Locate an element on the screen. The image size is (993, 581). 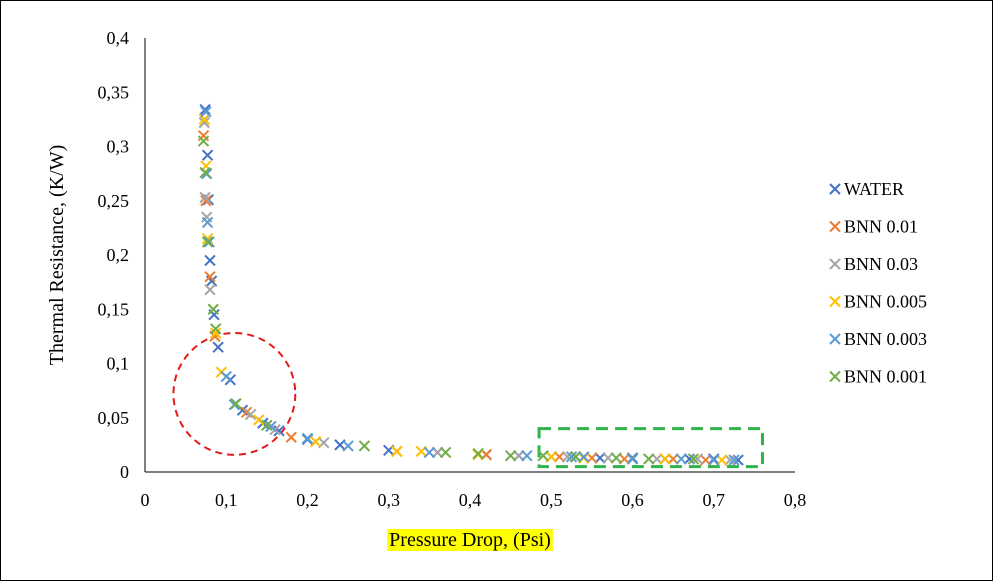
y-tick-label: 0,05 is located at coordinates (114, 418).